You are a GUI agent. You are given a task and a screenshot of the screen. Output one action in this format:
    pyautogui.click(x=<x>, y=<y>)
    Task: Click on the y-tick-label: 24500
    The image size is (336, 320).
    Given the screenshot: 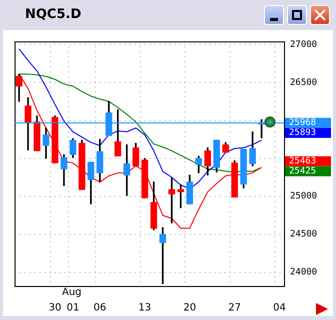 What is the action you would take?
    pyautogui.click(x=304, y=235)
    